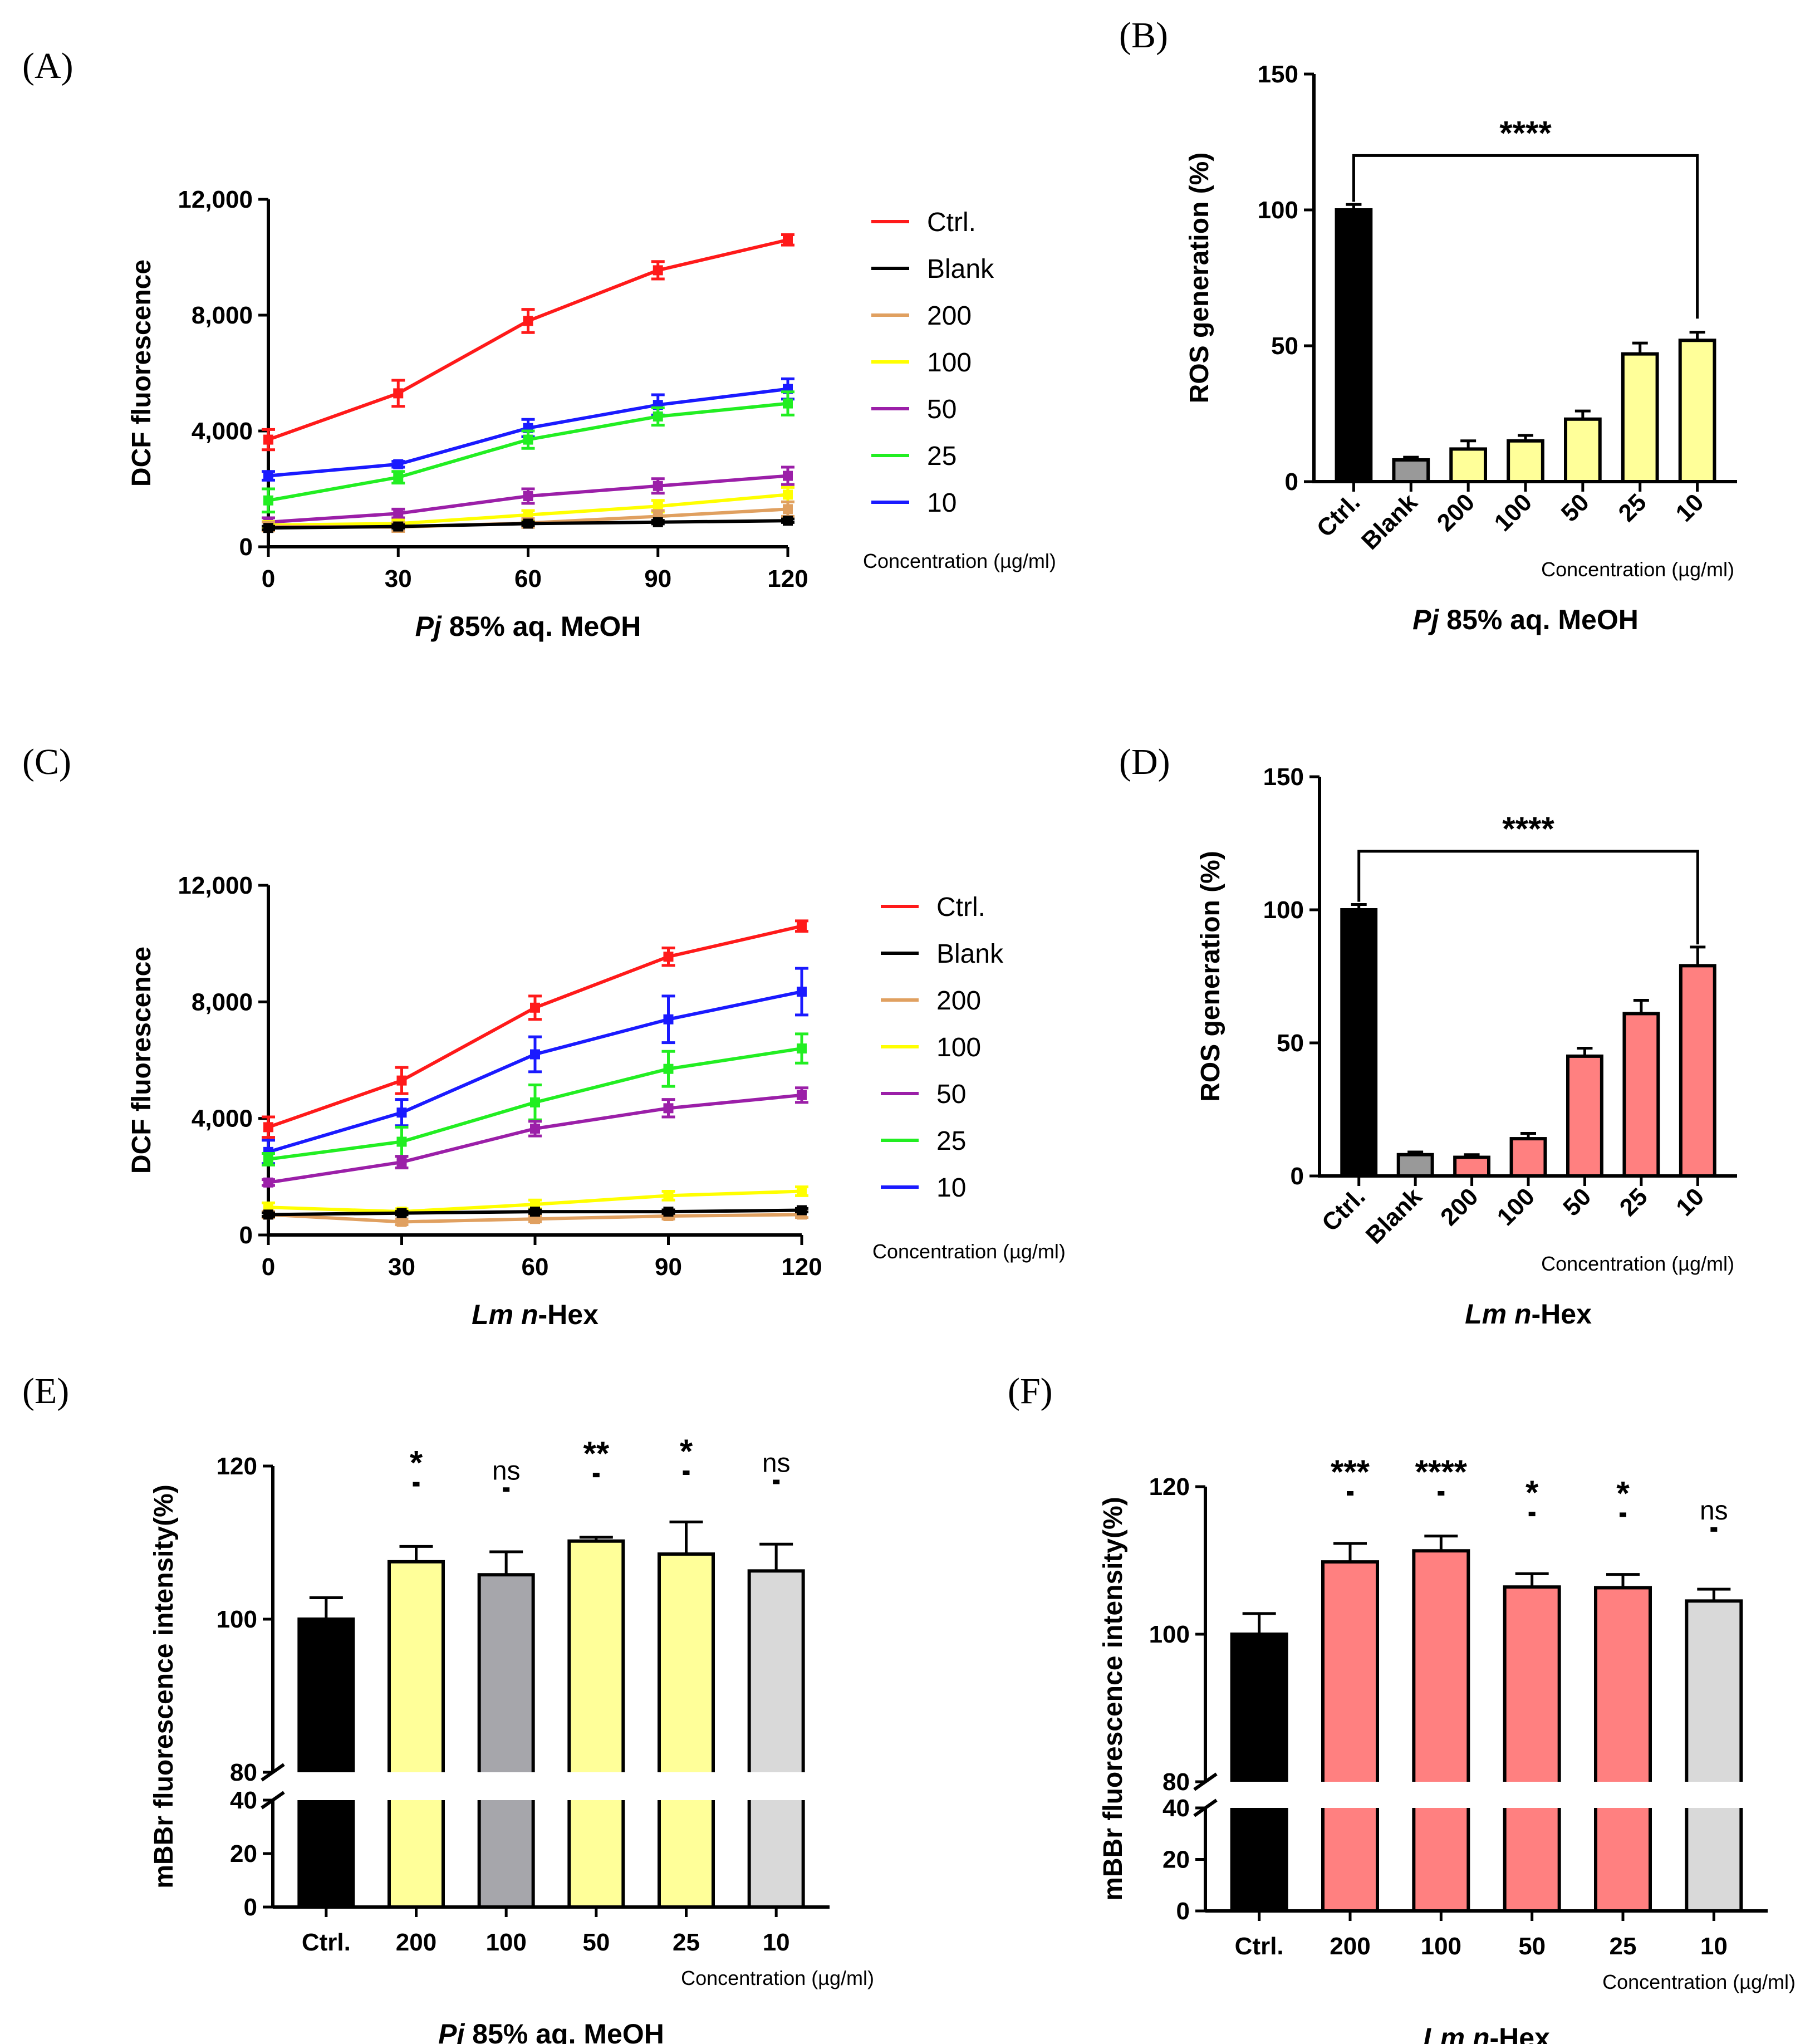 The image size is (1810, 2044). I want to click on significance-label: ns, so click(776, 1463).